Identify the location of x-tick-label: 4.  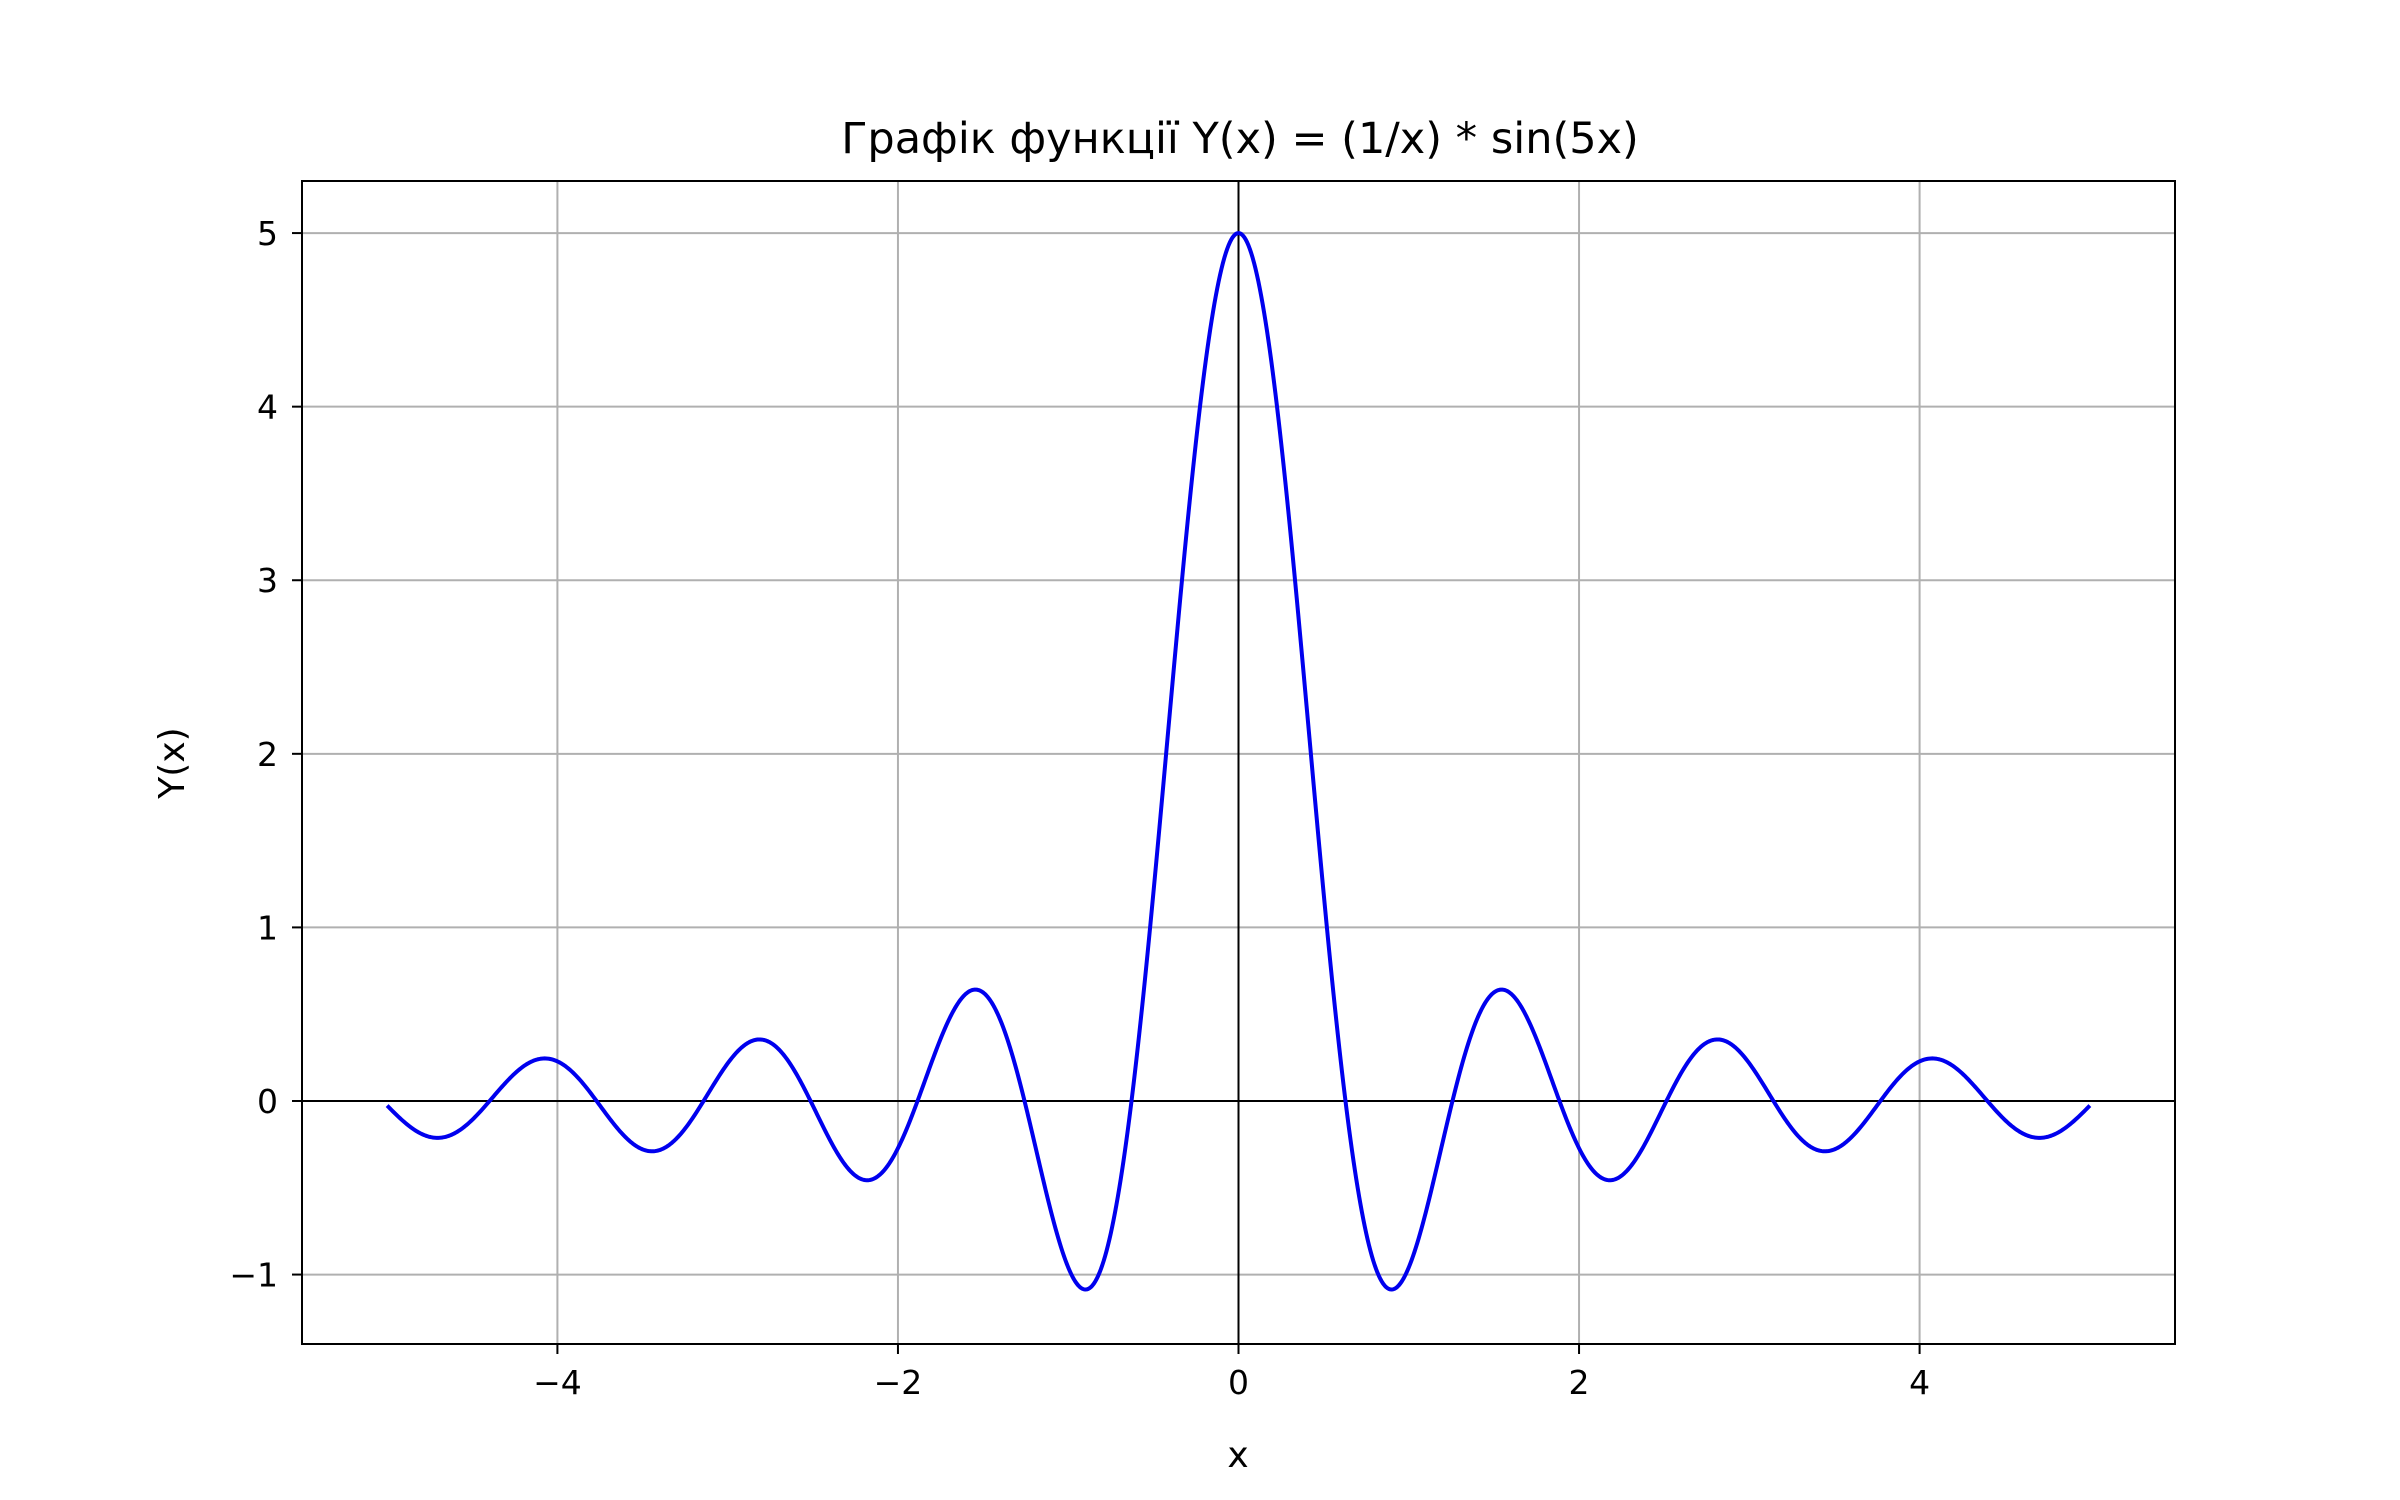
(1919, 1382).